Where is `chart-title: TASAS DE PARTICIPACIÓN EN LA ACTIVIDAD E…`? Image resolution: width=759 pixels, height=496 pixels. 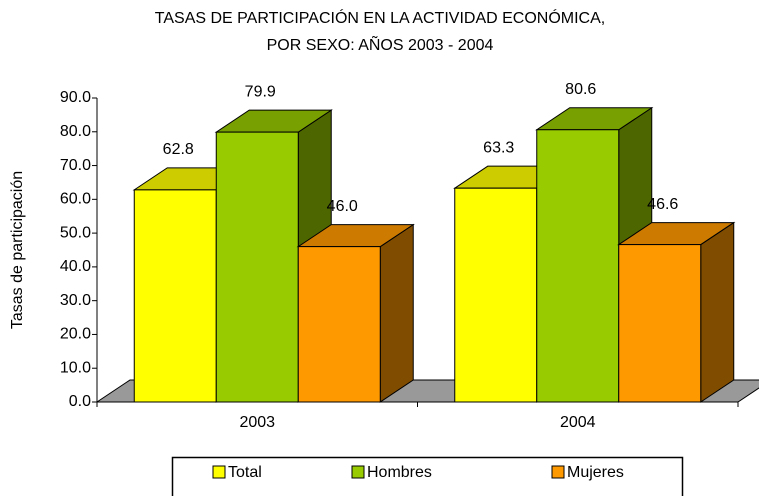 chart-title: TASAS DE PARTICIPACIÓN EN LA ACTIVIDAD E… is located at coordinates (380, 17).